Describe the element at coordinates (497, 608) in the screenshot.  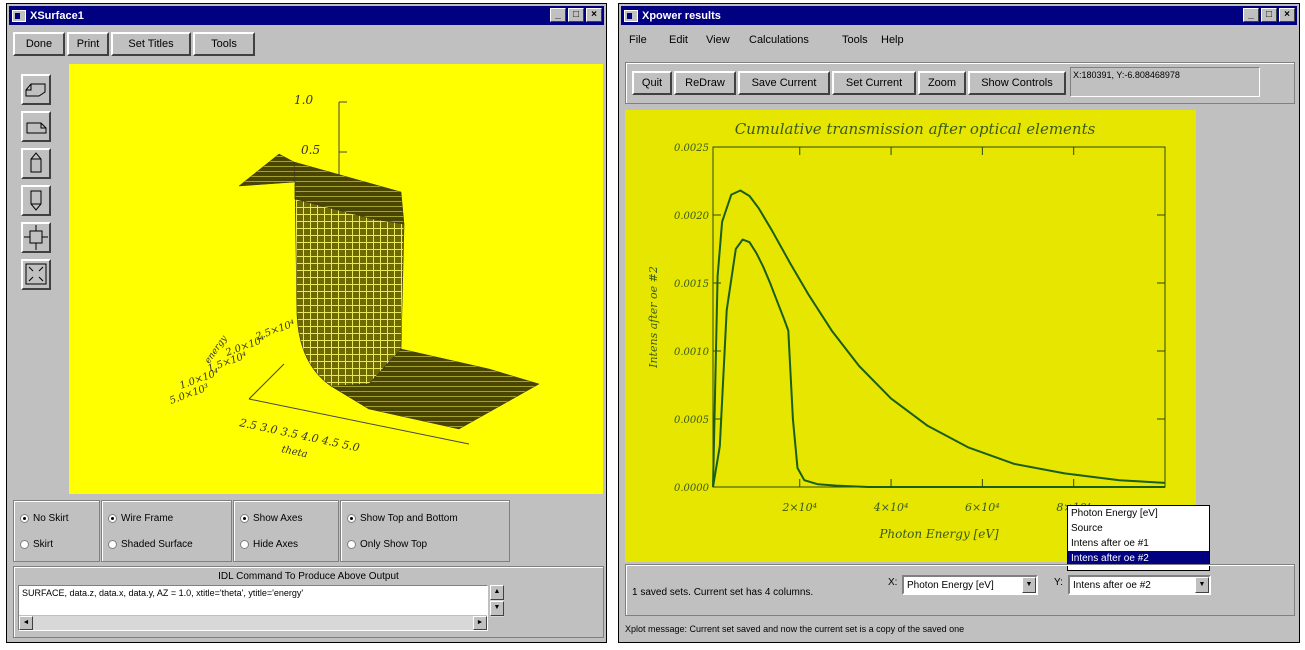
I see `scroll-down-icon: ▼` at that location.